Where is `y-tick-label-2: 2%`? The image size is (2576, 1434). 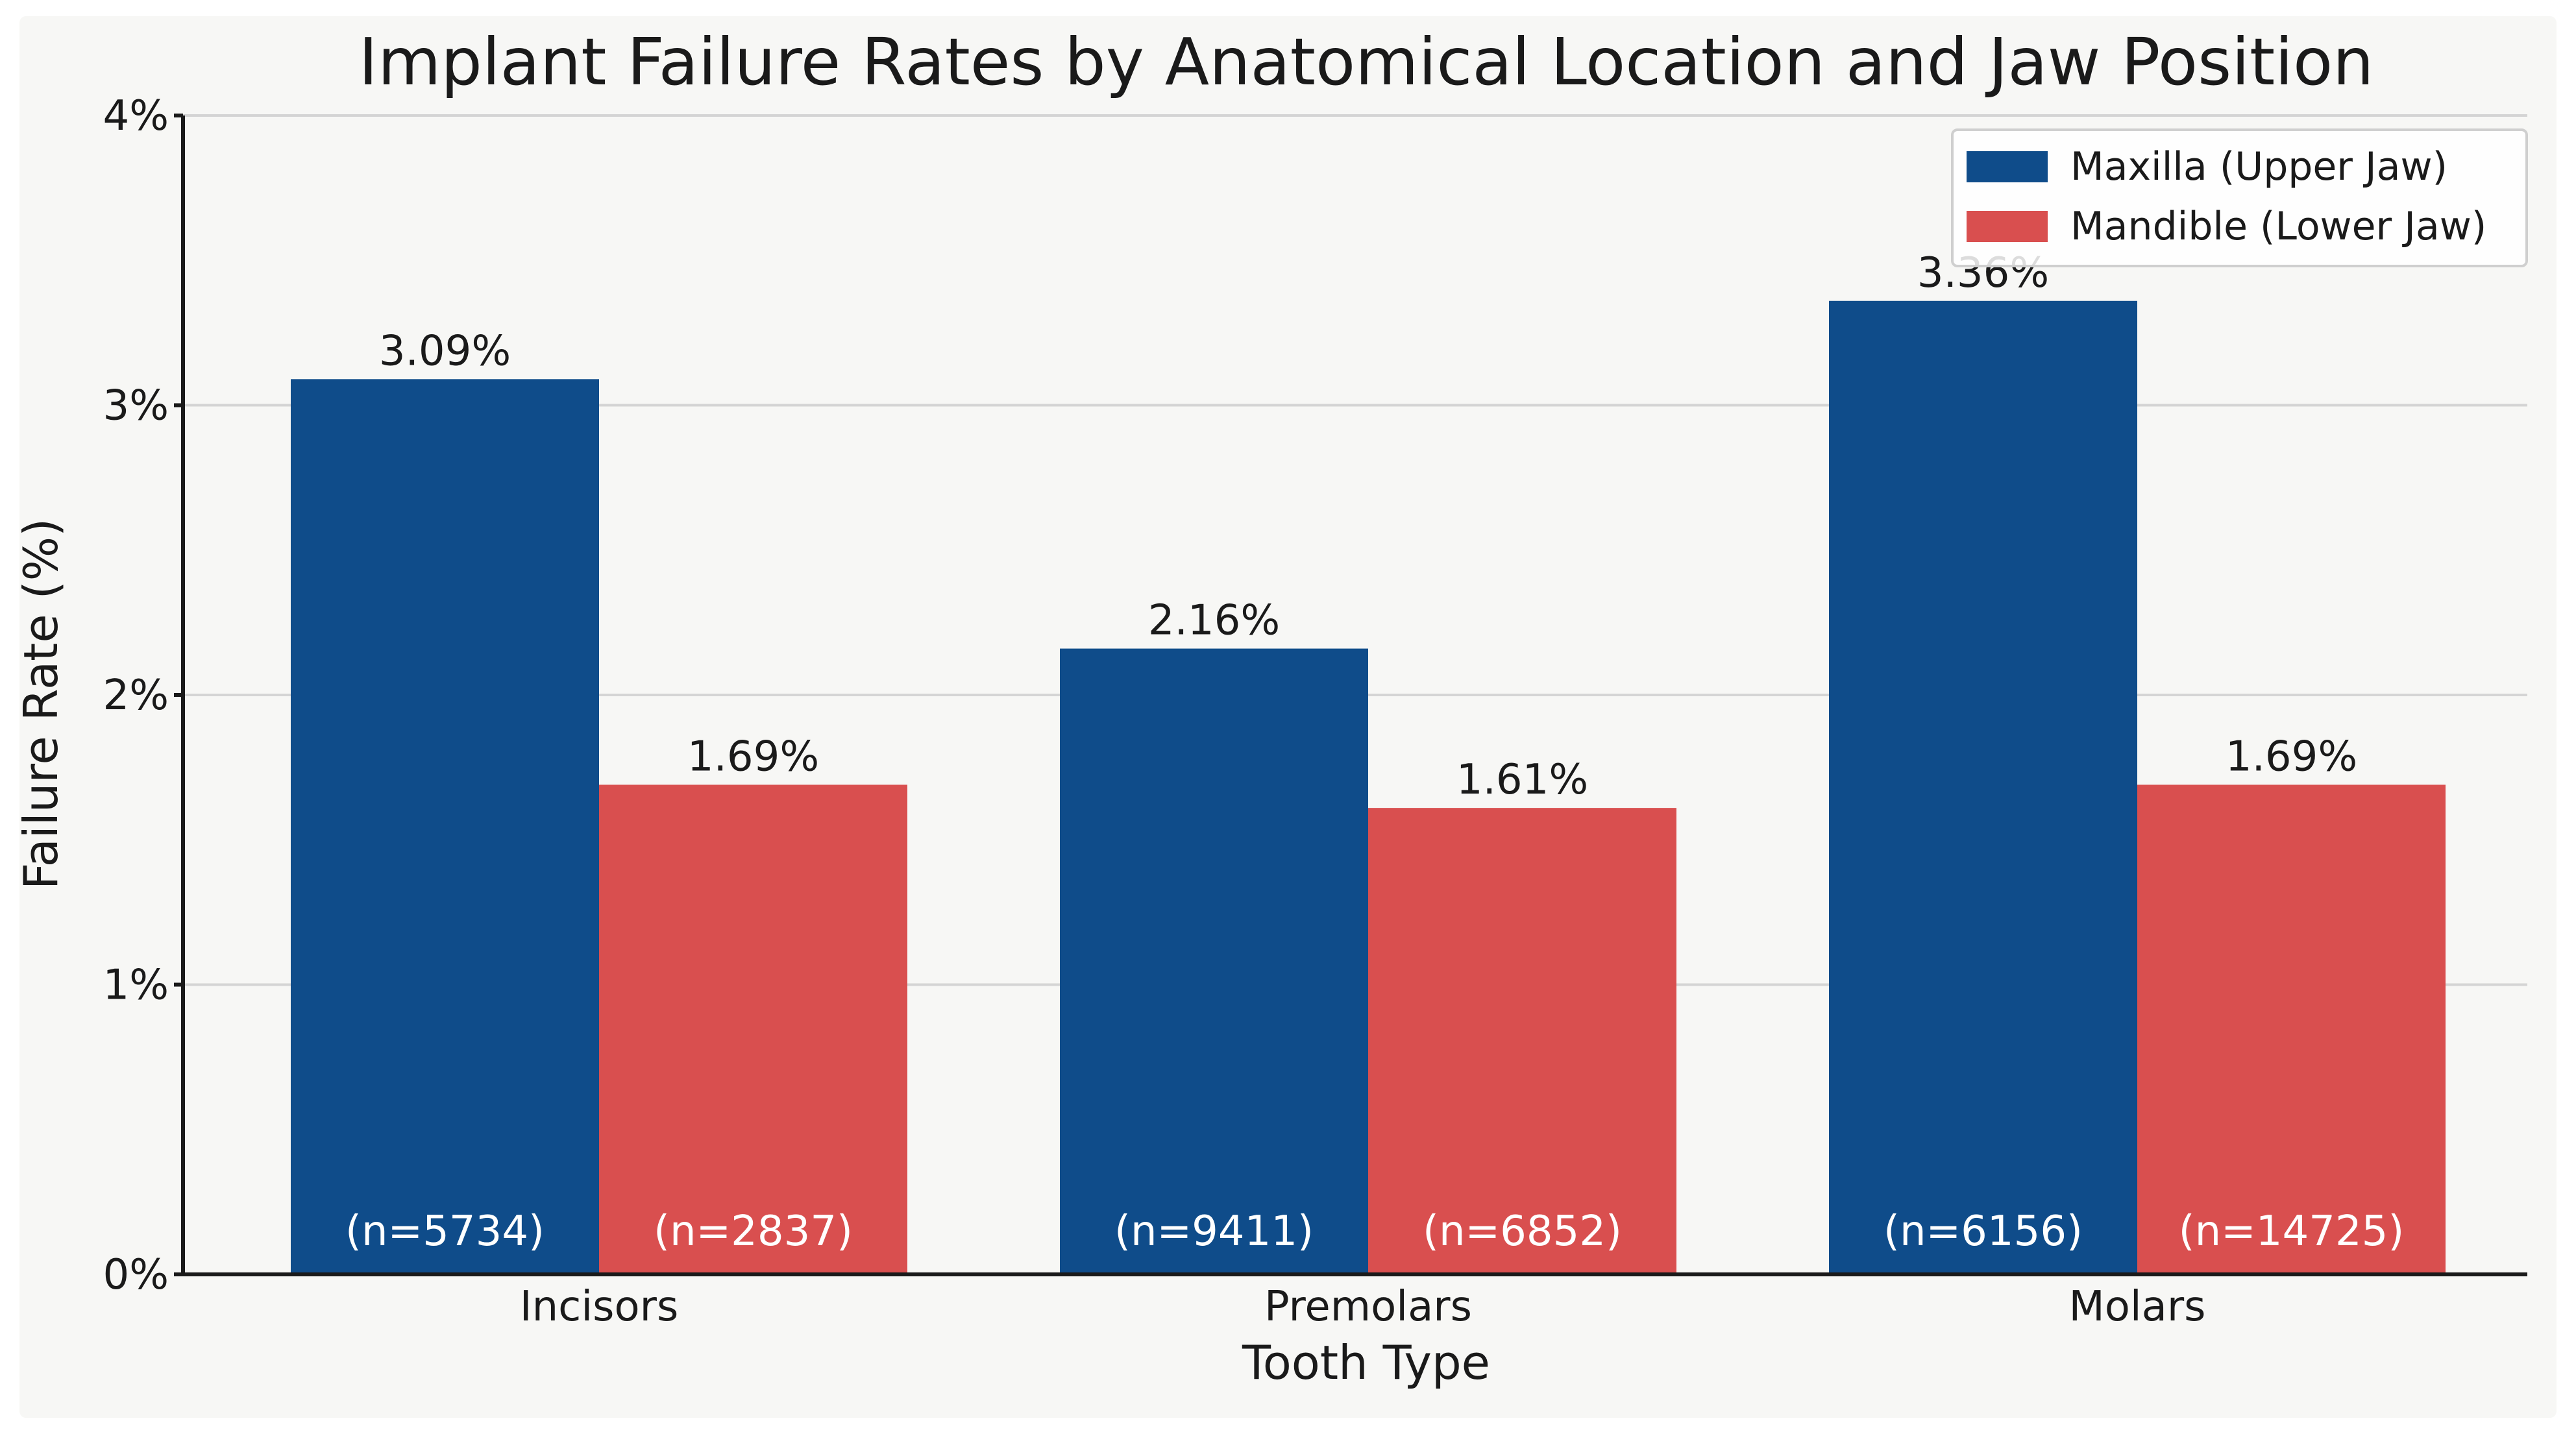
y-tick-label-2: 2% is located at coordinates (136, 696).